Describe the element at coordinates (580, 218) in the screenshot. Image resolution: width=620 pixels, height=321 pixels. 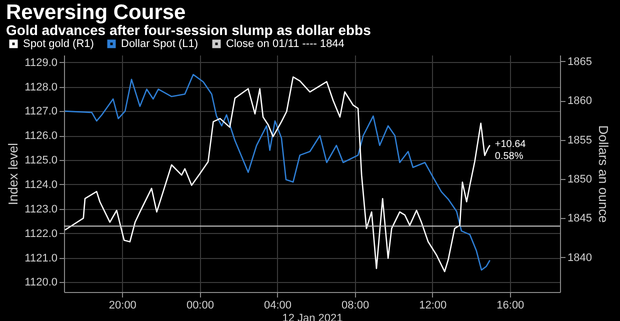
I see `y2-tick-label: 1845` at that location.